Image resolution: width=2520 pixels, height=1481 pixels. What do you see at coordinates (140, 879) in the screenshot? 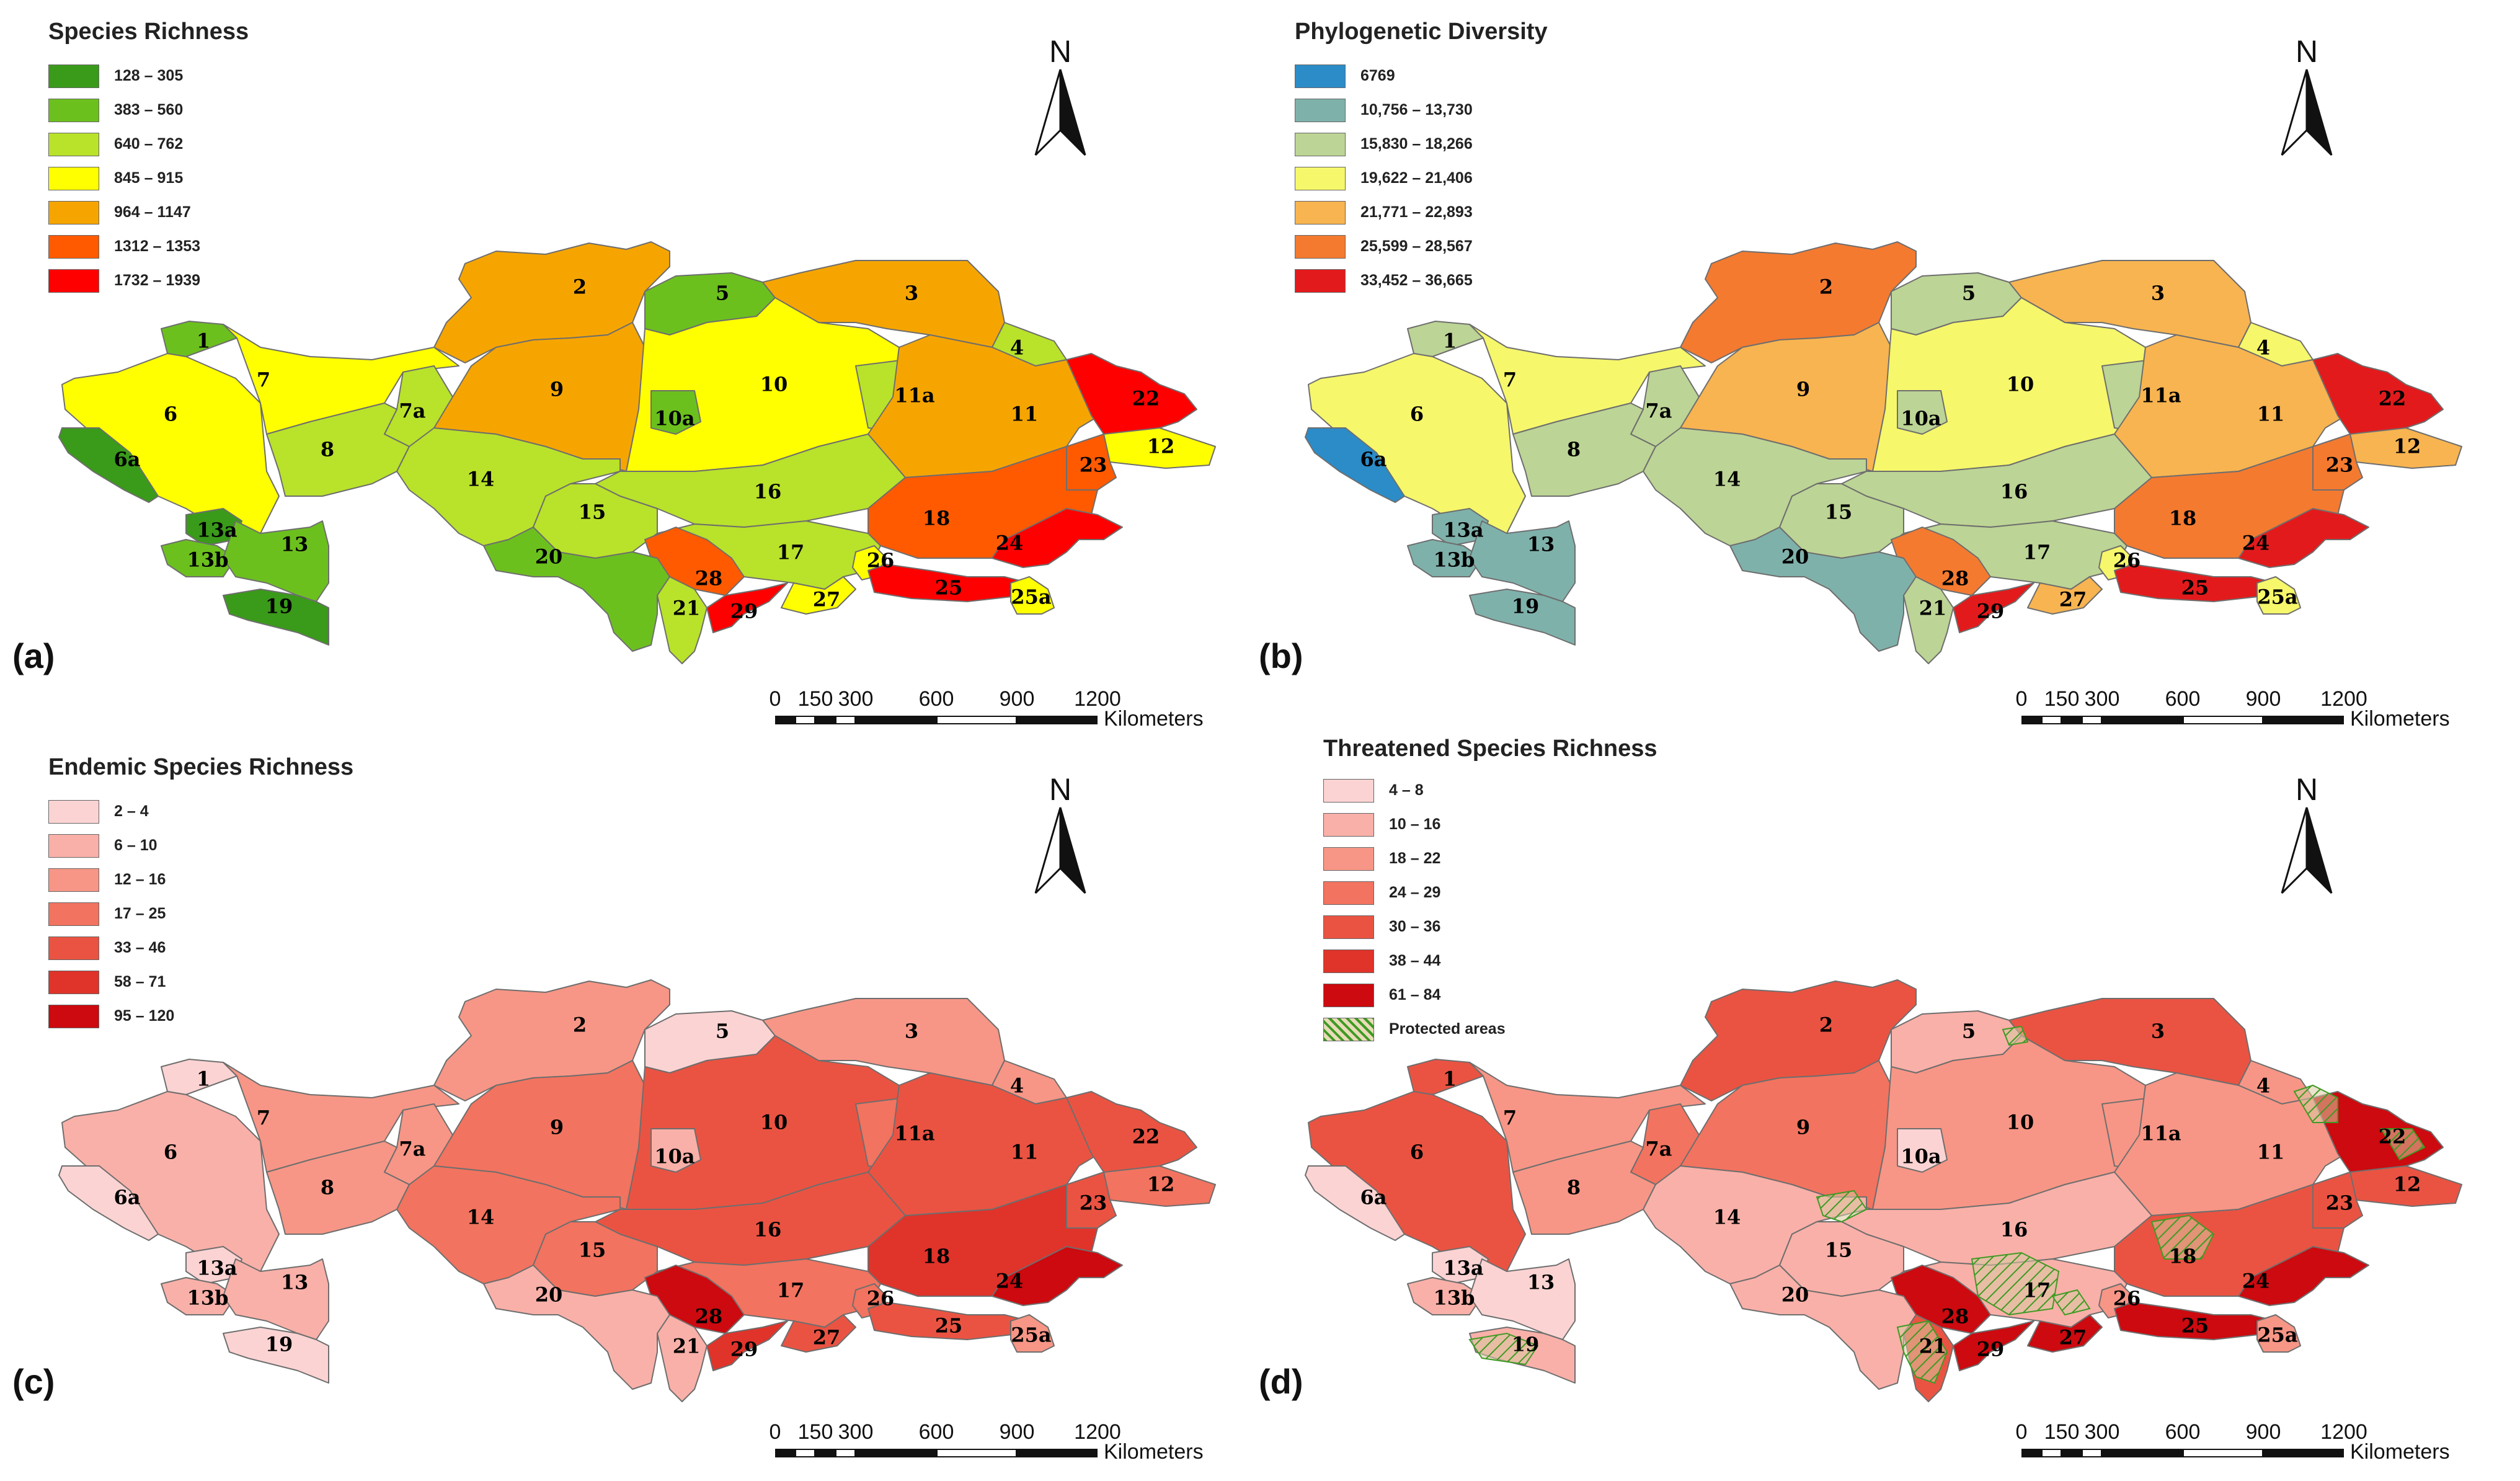
I see `legend-label: 12 – 16` at bounding box center [140, 879].